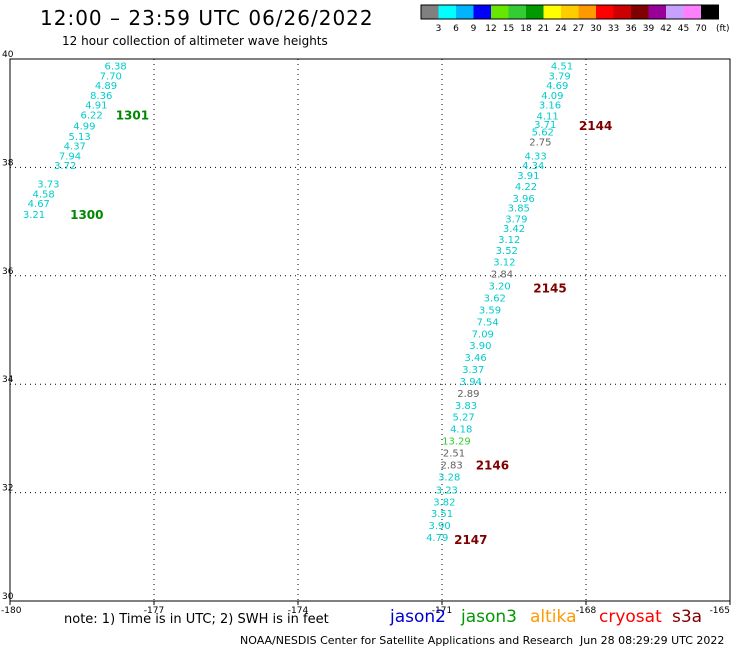  Describe the element at coordinates (115, 67) in the screenshot. I see `wave-height-value: 6.38` at that location.